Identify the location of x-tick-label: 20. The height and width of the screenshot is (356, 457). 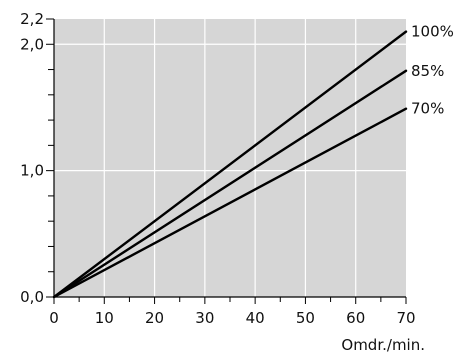
(154, 318).